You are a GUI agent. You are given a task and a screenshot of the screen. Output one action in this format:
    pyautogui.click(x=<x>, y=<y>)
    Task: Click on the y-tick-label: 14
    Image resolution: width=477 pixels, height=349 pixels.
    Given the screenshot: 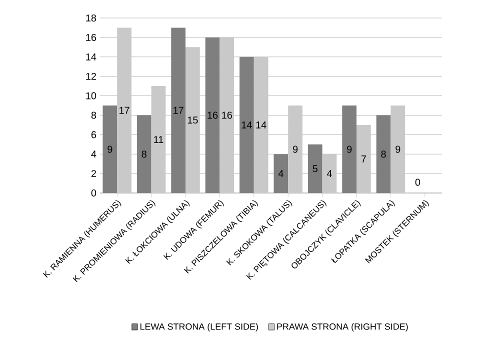 What is the action you would take?
    pyautogui.click(x=91, y=56)
    